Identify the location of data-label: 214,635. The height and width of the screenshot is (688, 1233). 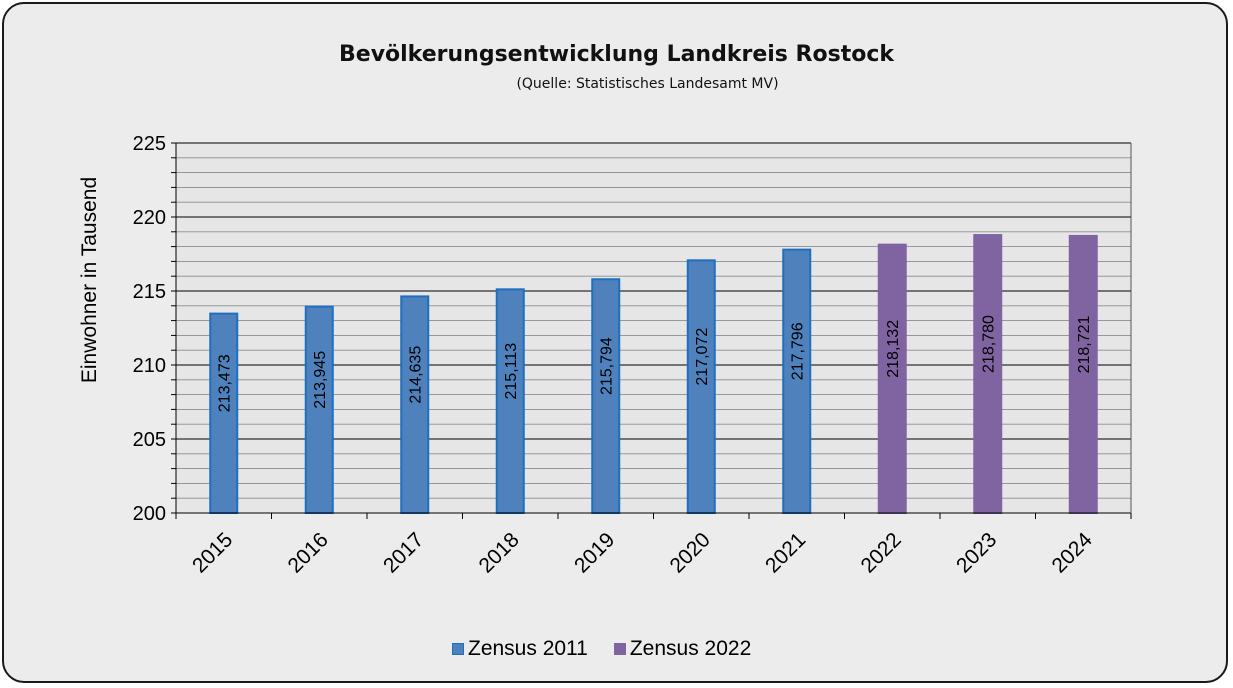
(416, 375).